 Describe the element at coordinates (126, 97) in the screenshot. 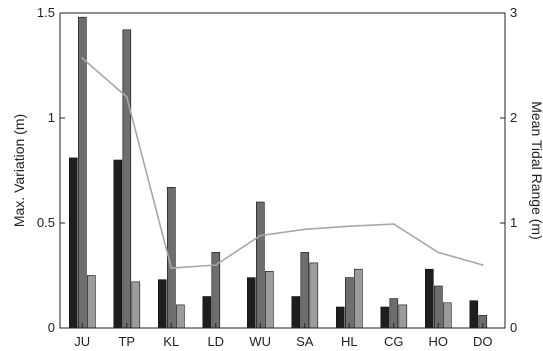

I see `line-point-tp` at that location.